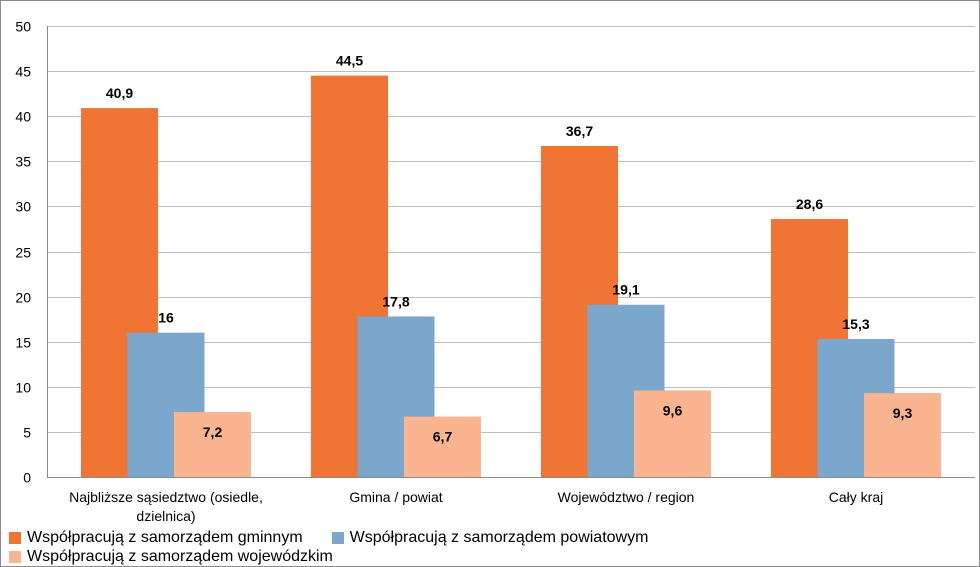 Image resolution: width=980 pixels, height=567 pixels. Describe the element at coordinates (165, 537) in the screenshot. I see `legend-label: Współpracują z samorządem gminnym` at that location.